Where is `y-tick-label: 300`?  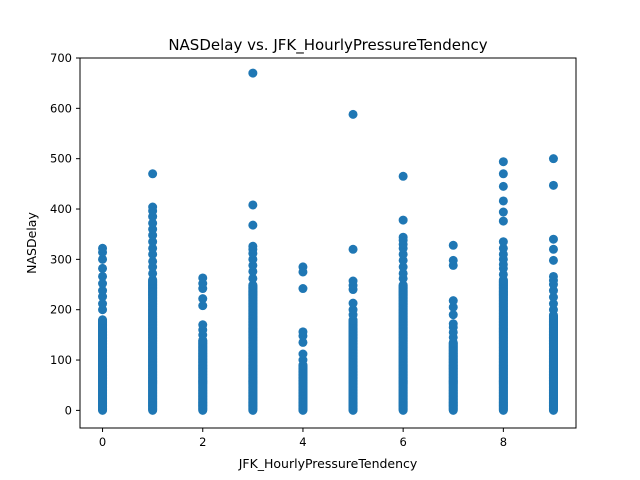 y-tick-label: 300 is located at coordinates (61, 259).